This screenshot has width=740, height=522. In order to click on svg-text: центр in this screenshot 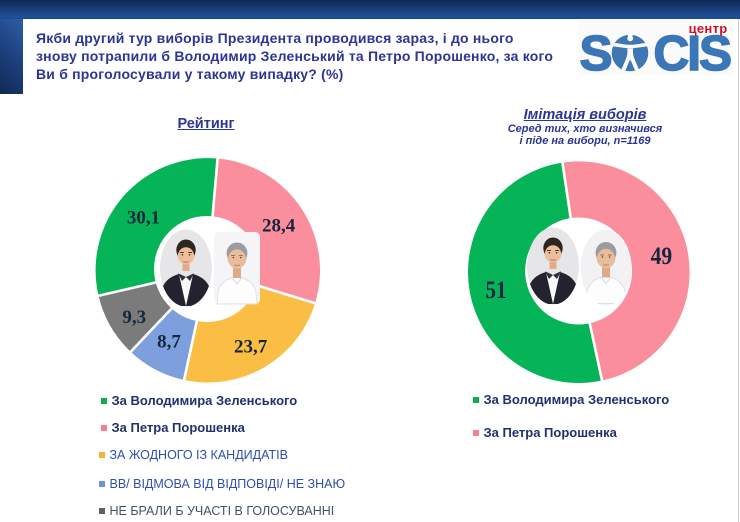, I will do `click(708, 28)`.